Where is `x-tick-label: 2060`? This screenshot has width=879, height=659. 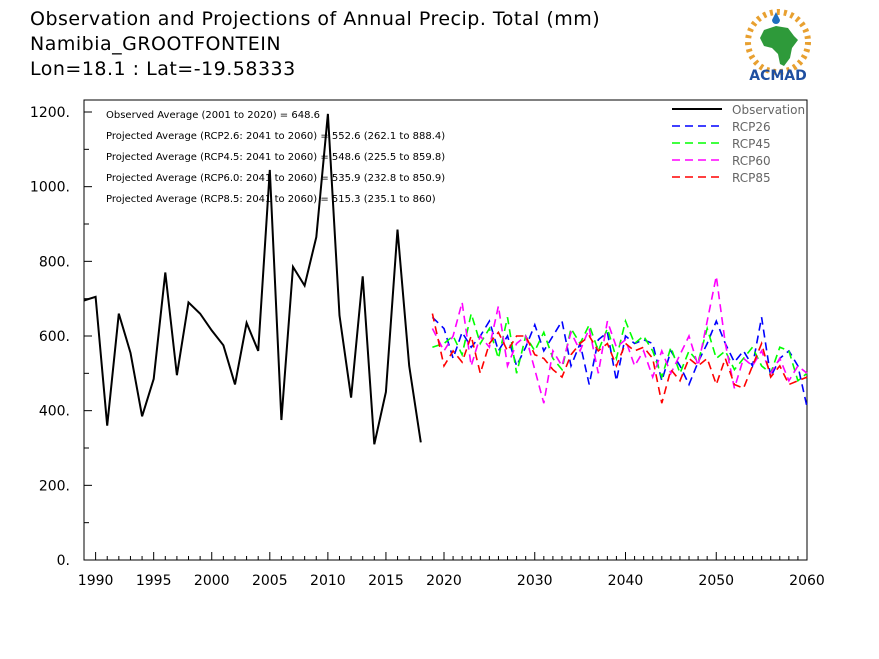 x-tick-label: 2060 is located at coordinates (807, 581).